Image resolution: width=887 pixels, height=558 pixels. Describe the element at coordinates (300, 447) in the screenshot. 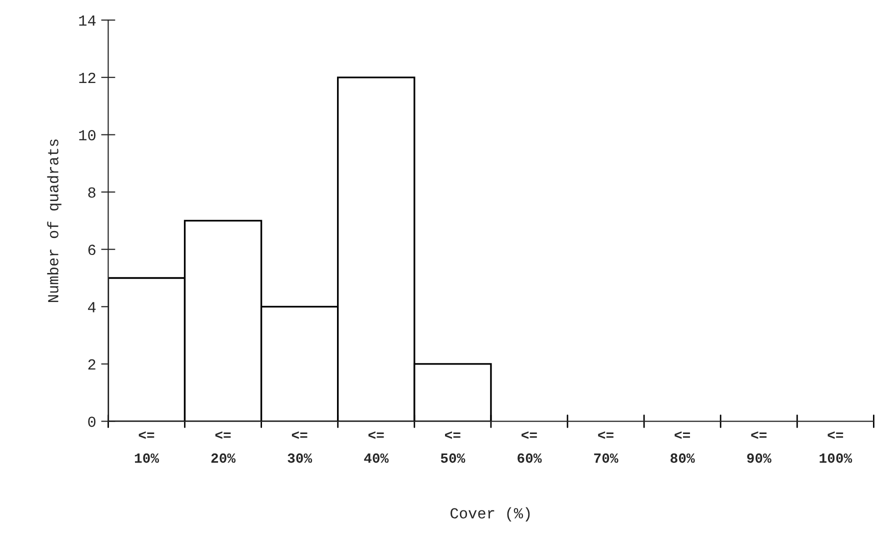

I see `x-tick-label: <= 30%` at that location.